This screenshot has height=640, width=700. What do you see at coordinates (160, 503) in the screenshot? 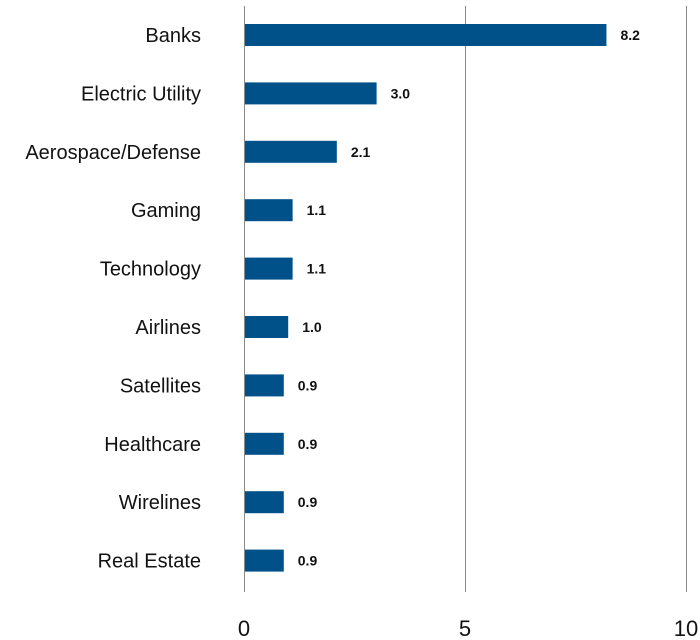
I see `category-label-wirelines: Wirelines` at bounding box center [160, 503].